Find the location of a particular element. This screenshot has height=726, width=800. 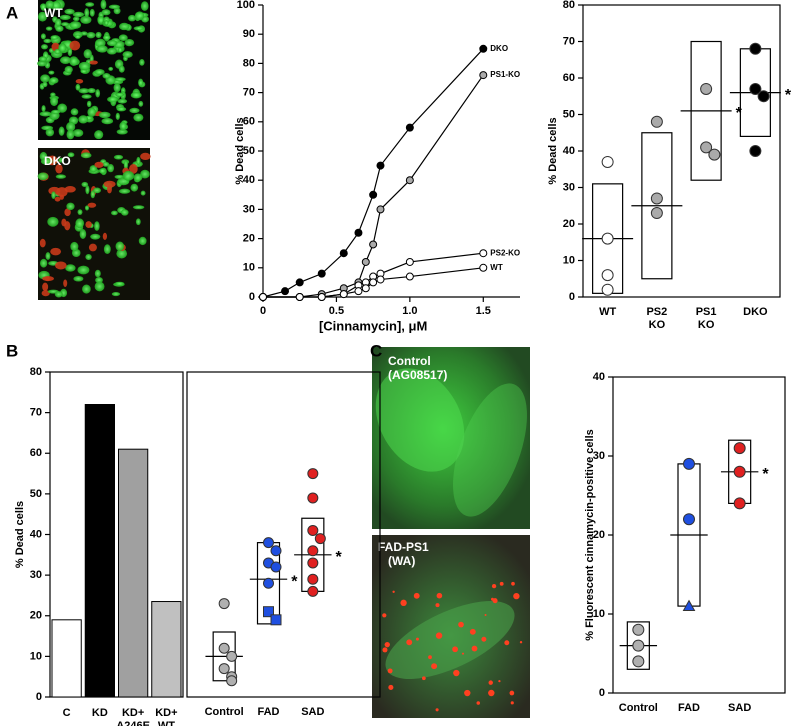

y-axis-label: % Dead cells is located at coordinates (20, 534).